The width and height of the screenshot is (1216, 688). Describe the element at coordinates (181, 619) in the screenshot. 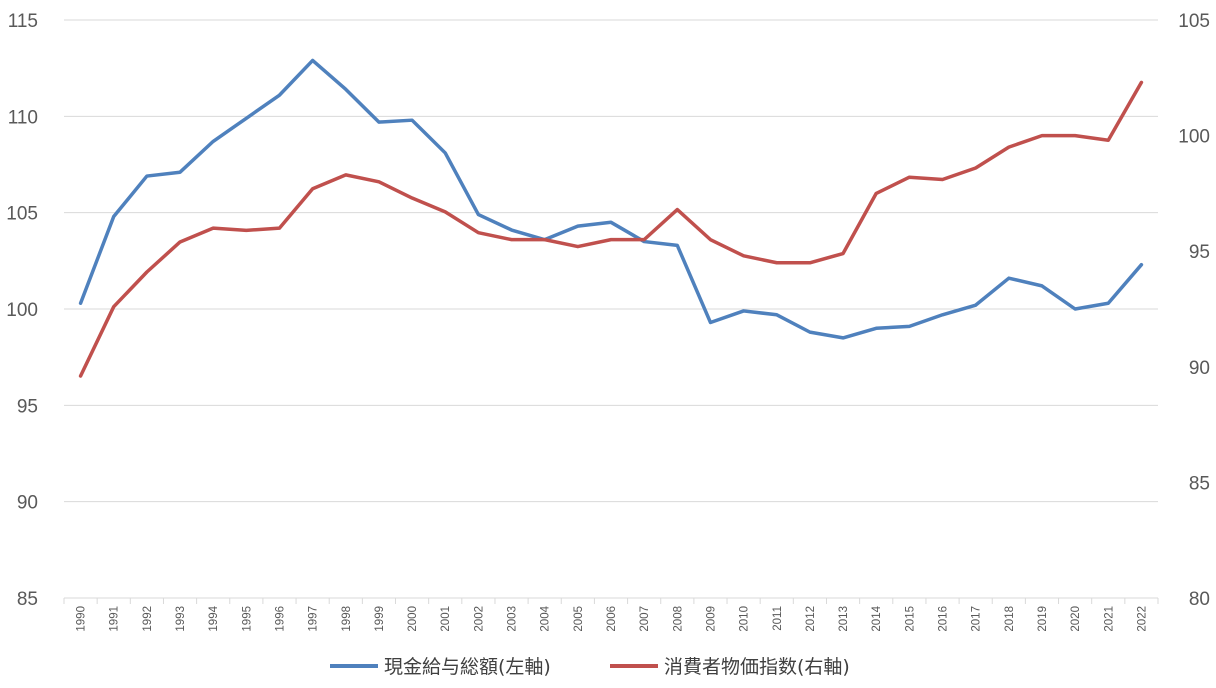

I see `x-tick-label: 1993` at that location.